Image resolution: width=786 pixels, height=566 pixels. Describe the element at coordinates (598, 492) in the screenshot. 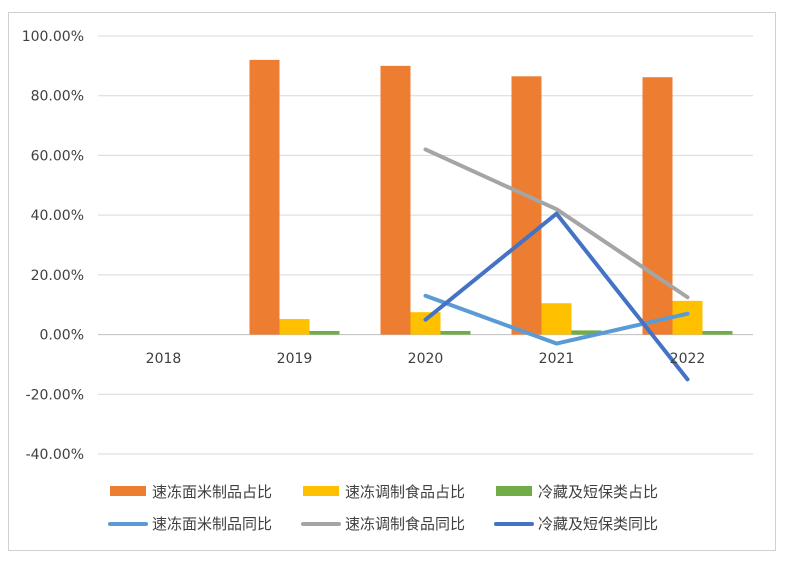

I see `legend-label: 冷藏及短保类占比` at that location.